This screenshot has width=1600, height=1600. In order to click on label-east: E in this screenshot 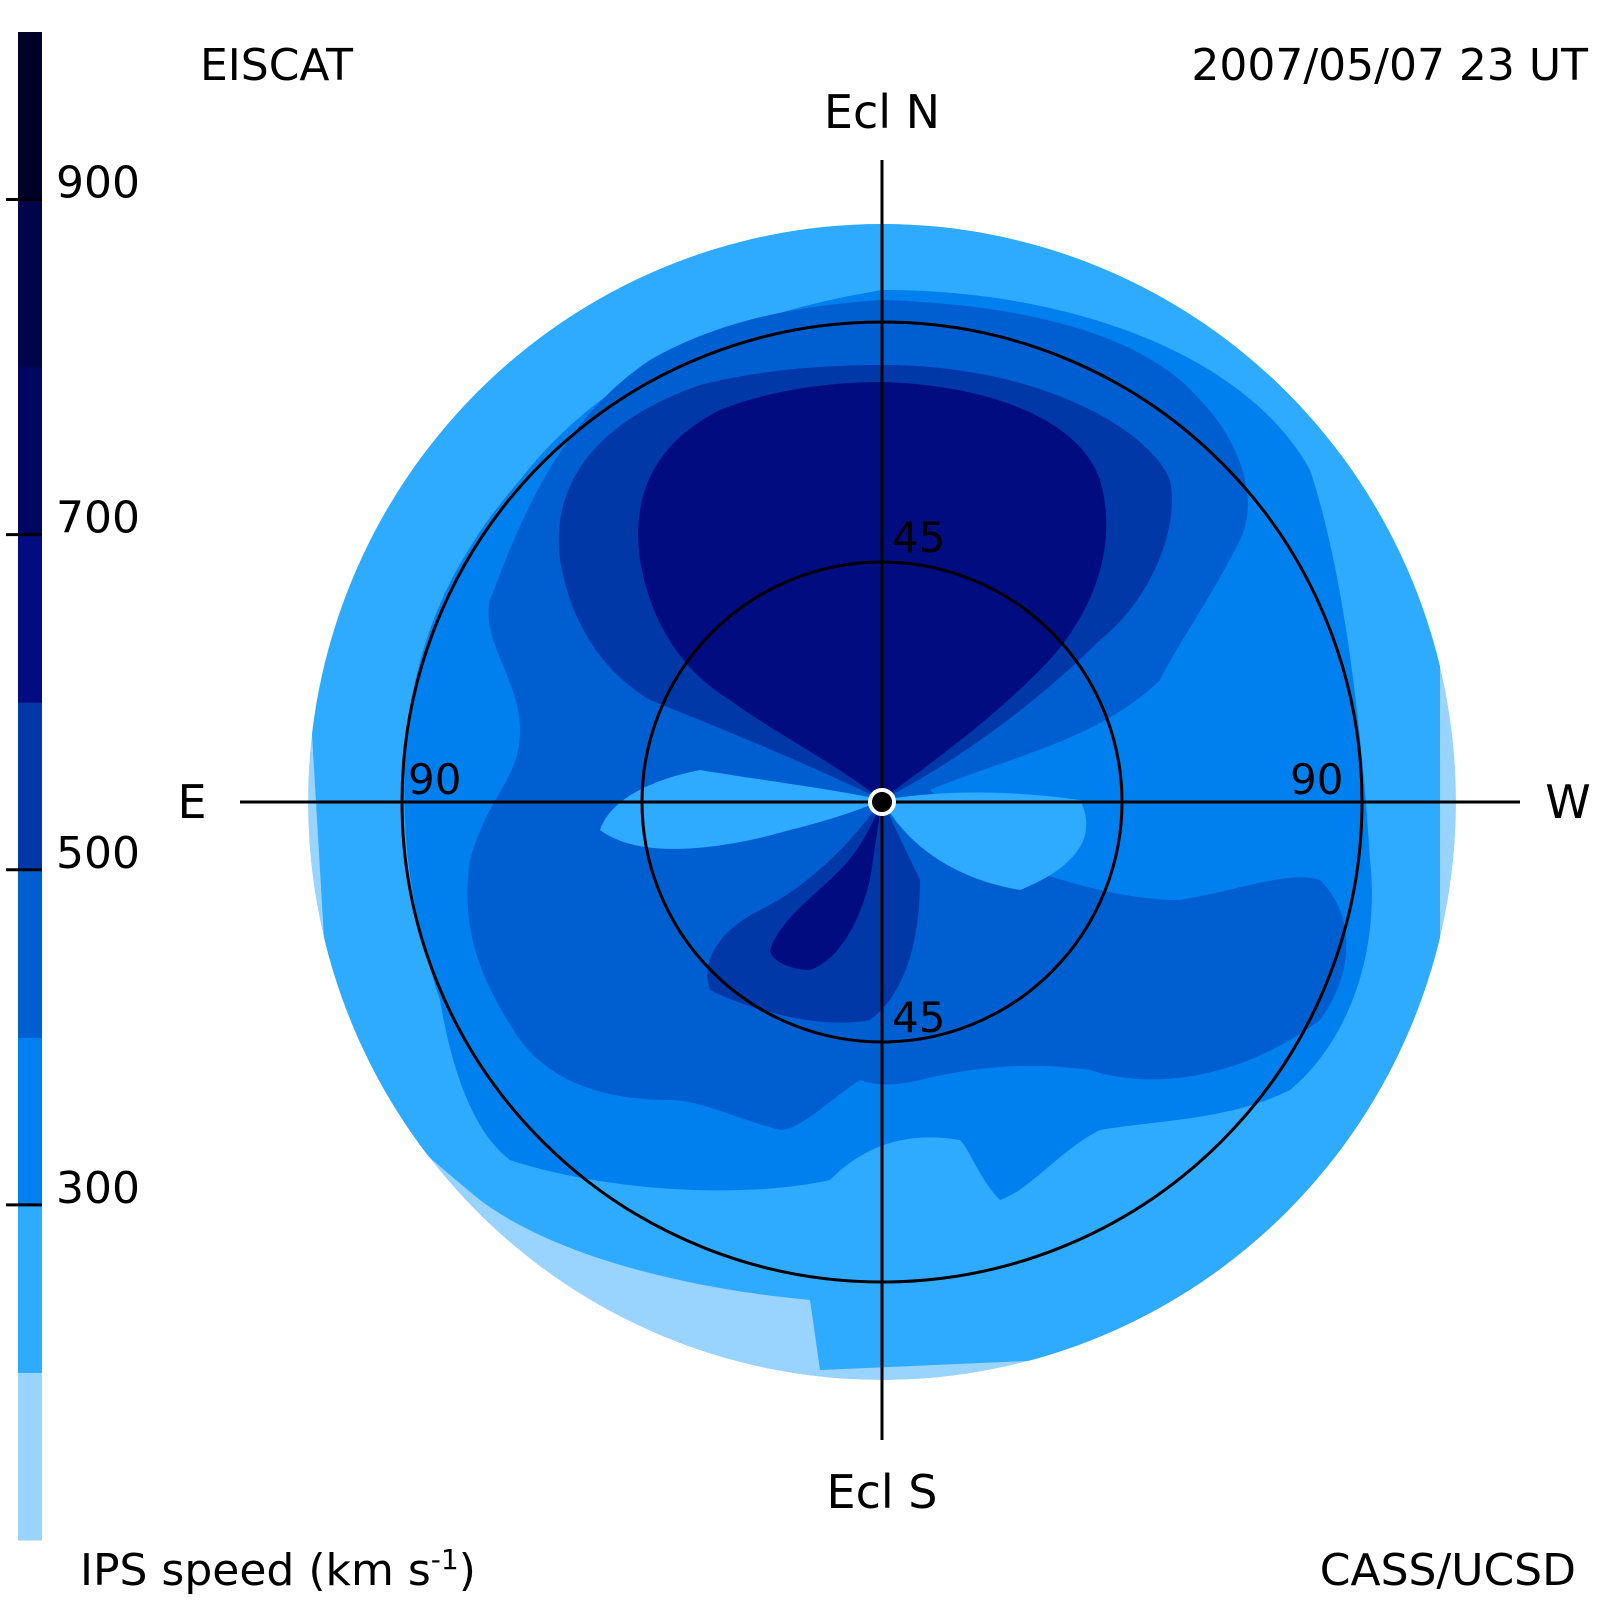, I will do `click(191, 802)`.